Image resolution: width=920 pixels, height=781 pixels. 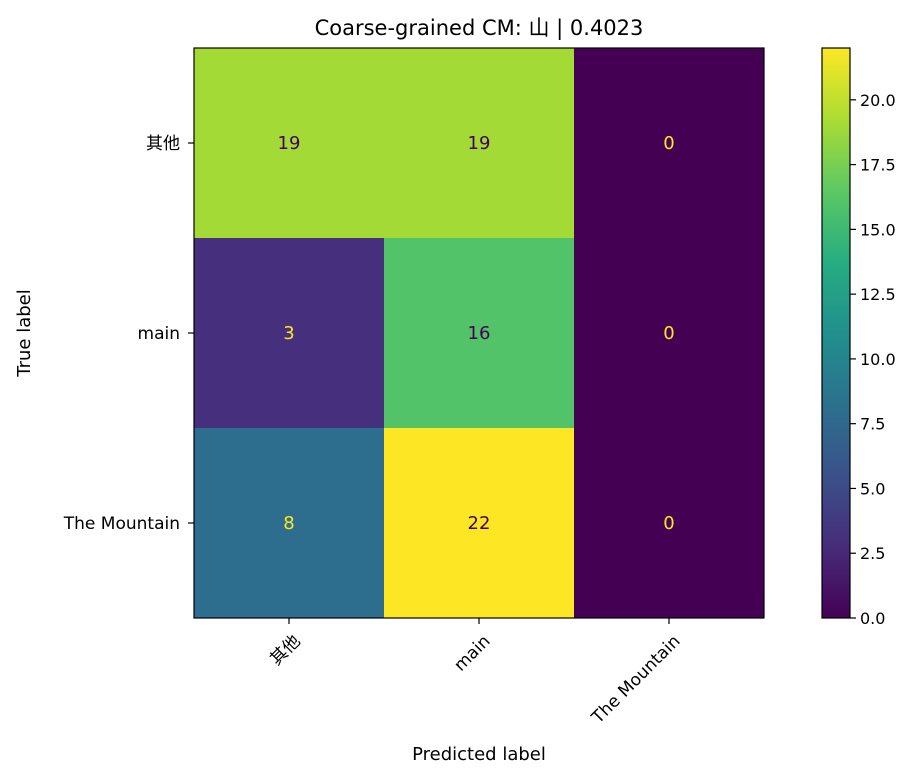 What do you see at coordinates (635, 679) in the screenshot?
I see `x-tick-label: The Mountain` at bounding box center [635, 679].